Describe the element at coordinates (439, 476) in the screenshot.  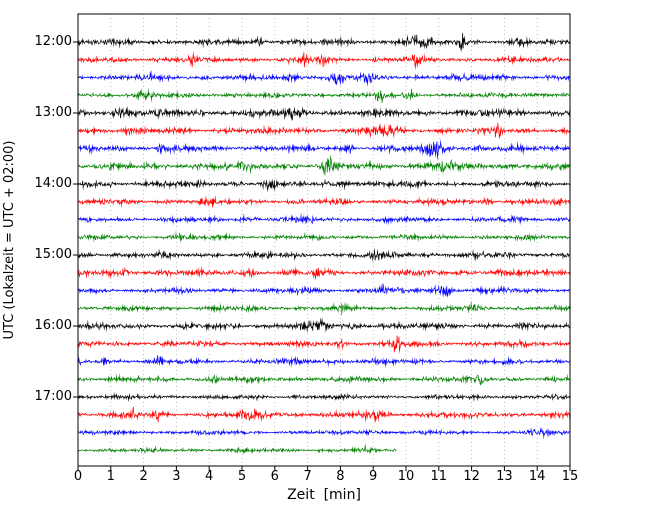
I see `x-tick-label: 11` at that location.